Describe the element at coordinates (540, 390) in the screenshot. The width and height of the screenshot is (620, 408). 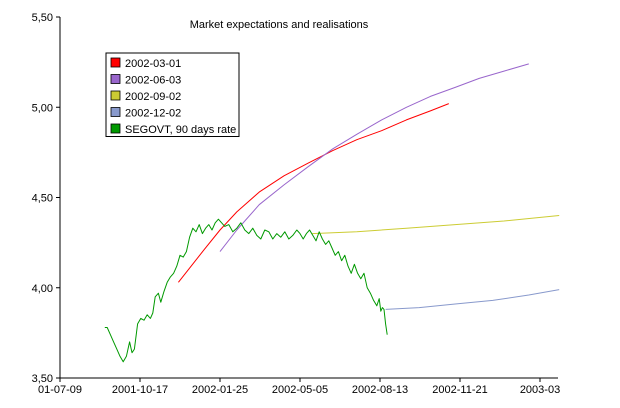
I see `x-tick-label: 2003-03` at that location.